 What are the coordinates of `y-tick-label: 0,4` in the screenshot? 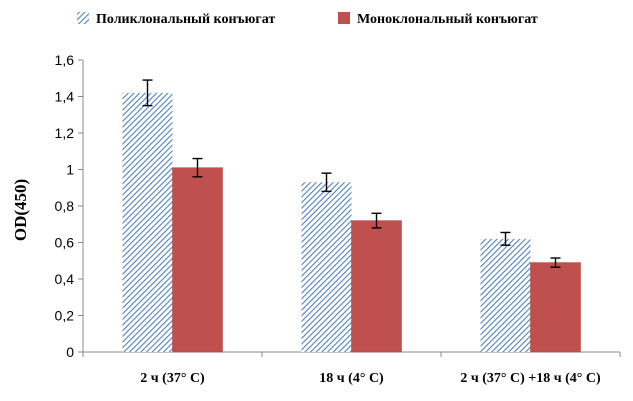 It's located at (65, 279).